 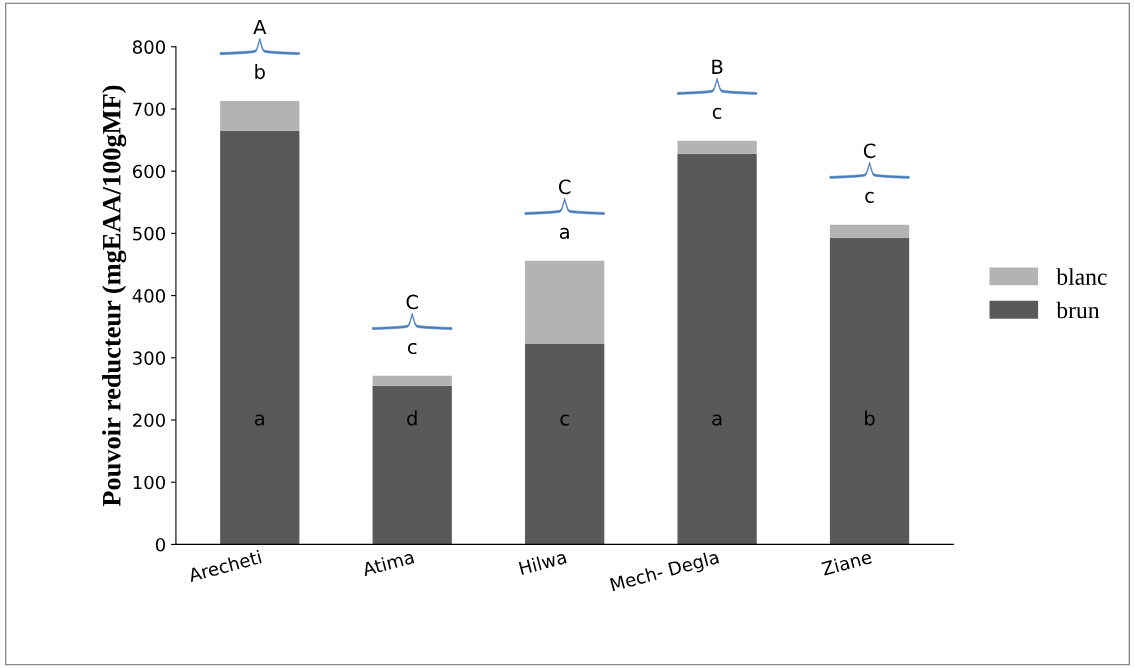 I want to click on x-tick-label: Atima, so click(x=388, y=563).